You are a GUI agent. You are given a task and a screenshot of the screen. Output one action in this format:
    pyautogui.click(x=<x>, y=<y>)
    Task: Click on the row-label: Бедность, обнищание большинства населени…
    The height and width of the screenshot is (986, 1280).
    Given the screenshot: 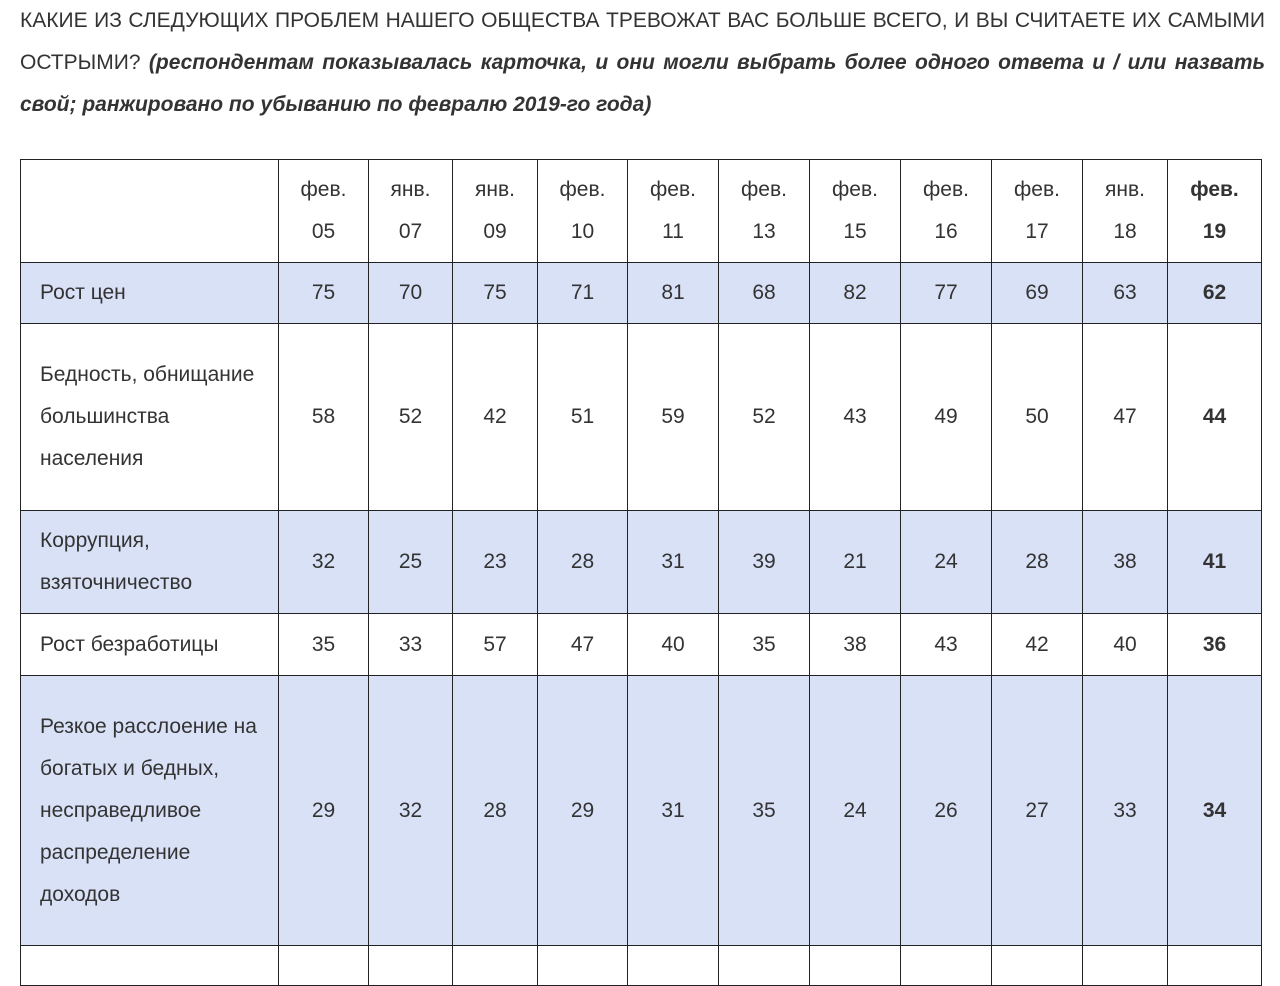 What is the action you would take?
    pyautogui.click(x=149, y=417)
    